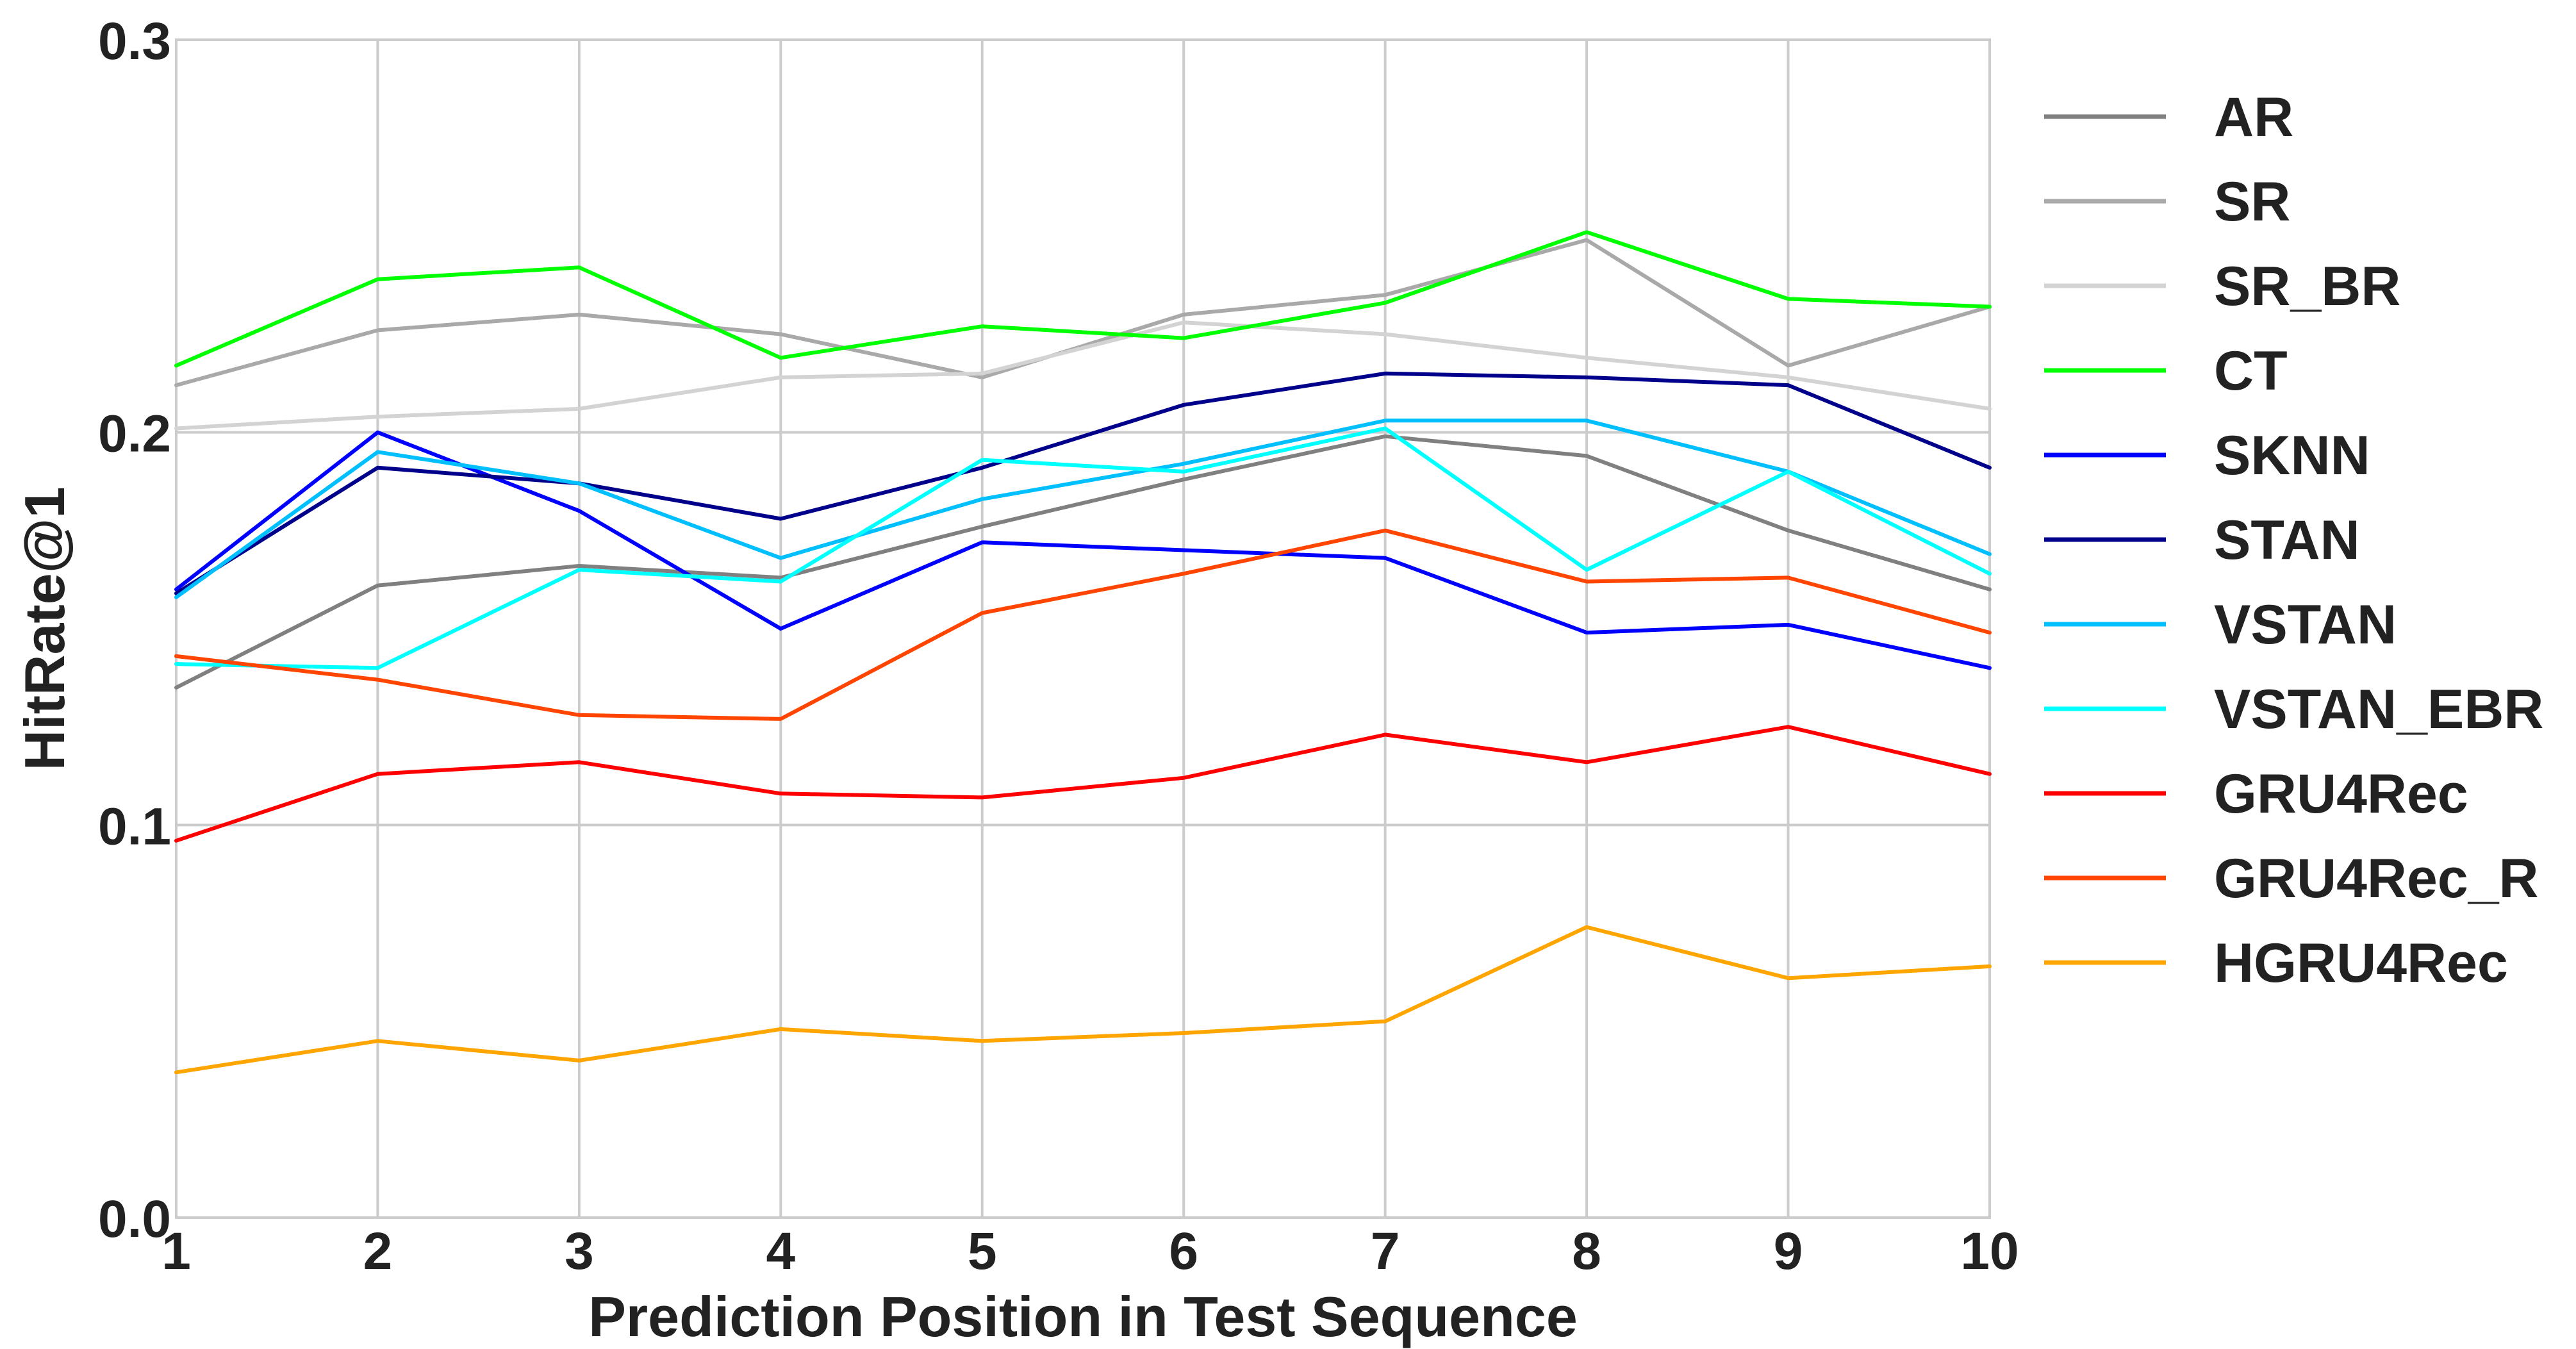 The height and width of the screenshot is (1349, 2576). I want to click on series-line-sknn, so click(1083, 550).